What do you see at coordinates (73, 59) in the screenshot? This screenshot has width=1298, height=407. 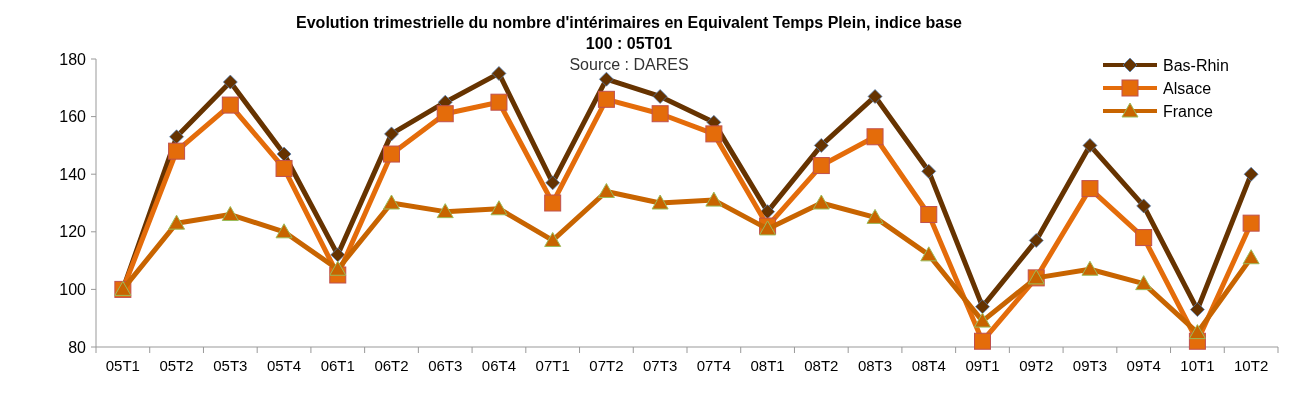 I see `y-tick-label: 180` at bounding box center [73, 59].